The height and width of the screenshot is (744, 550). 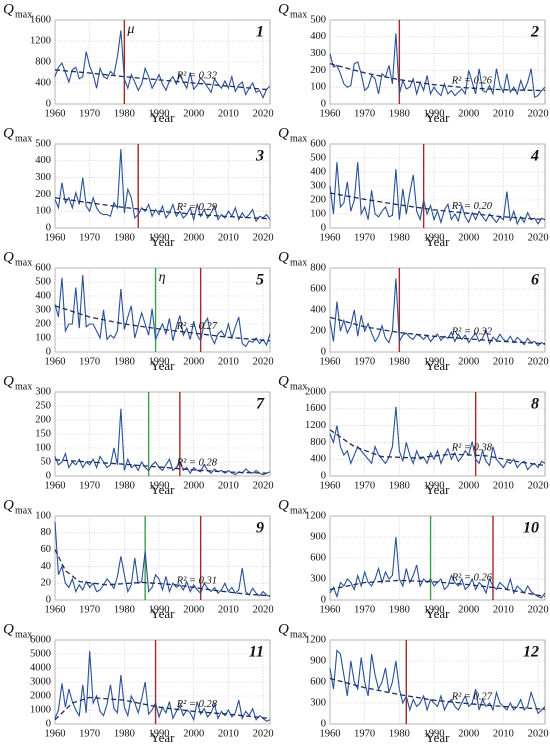 I want to click on panel-number: 3, so click(x=259, y=156).